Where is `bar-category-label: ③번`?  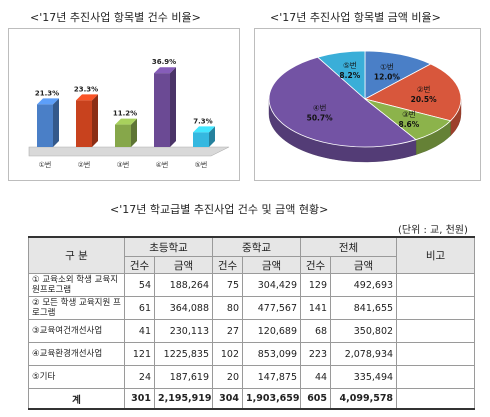 bar-category-label: ③번 is located at coordinates (123, 164).